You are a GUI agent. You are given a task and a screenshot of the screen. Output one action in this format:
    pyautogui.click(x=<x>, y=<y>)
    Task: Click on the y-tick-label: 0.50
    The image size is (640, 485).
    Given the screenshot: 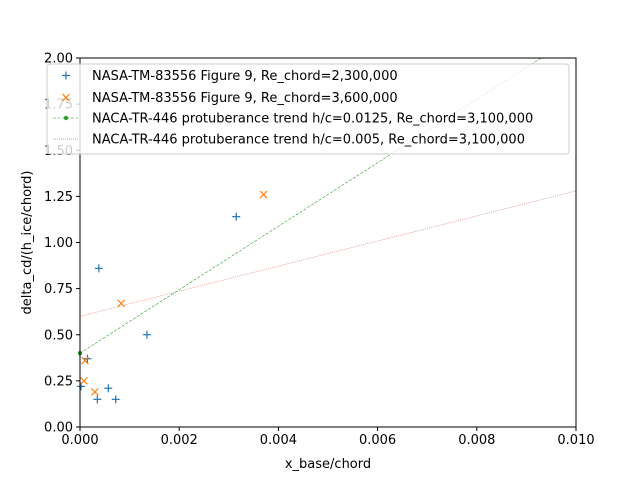 What is the action you would take?
    pyautogui.click(x=58, y=335)
    